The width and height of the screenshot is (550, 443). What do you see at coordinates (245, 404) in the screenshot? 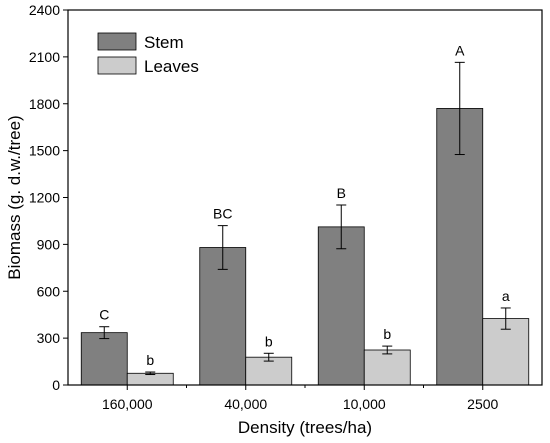
I see `x-tick-label: 40,000` at bounding box center [245, 404].